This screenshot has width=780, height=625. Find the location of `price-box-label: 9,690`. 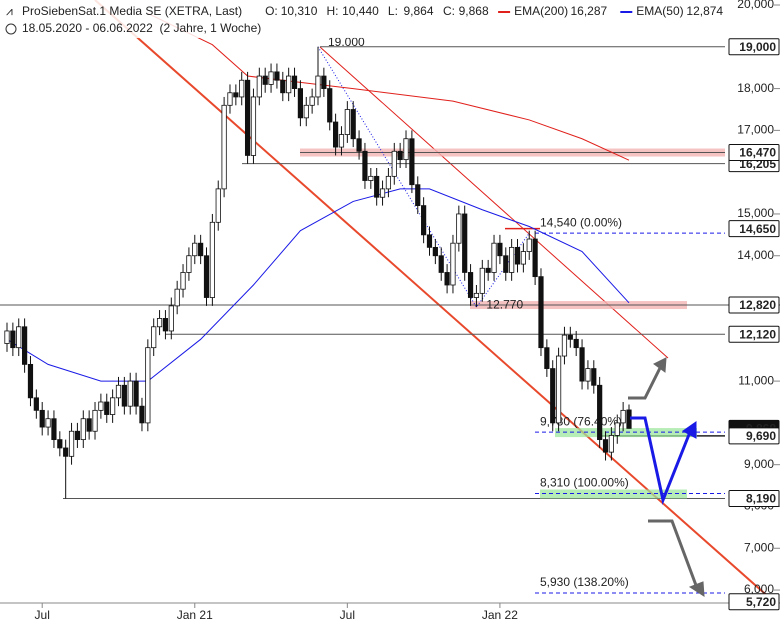

price-box-label: 9,690 is located at coordinates (761, 436).